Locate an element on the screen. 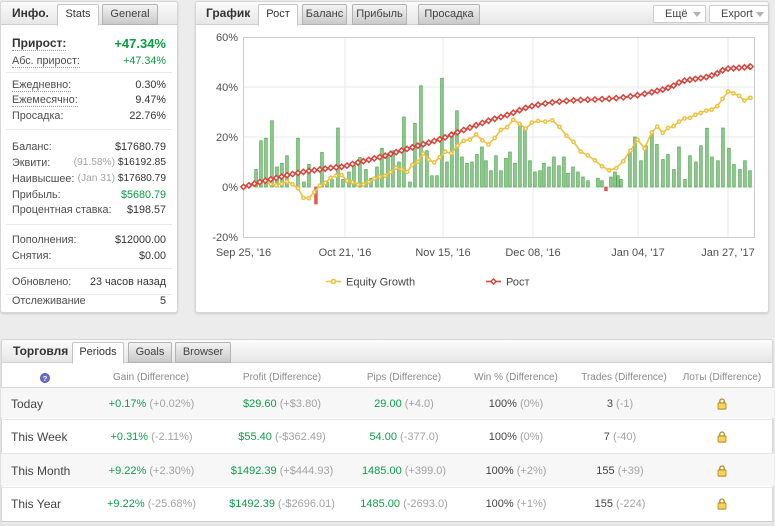 The width and height of the screenshot is (775, 526). svg-text: Oct 21, '16 is located at coordinates (345, 253).